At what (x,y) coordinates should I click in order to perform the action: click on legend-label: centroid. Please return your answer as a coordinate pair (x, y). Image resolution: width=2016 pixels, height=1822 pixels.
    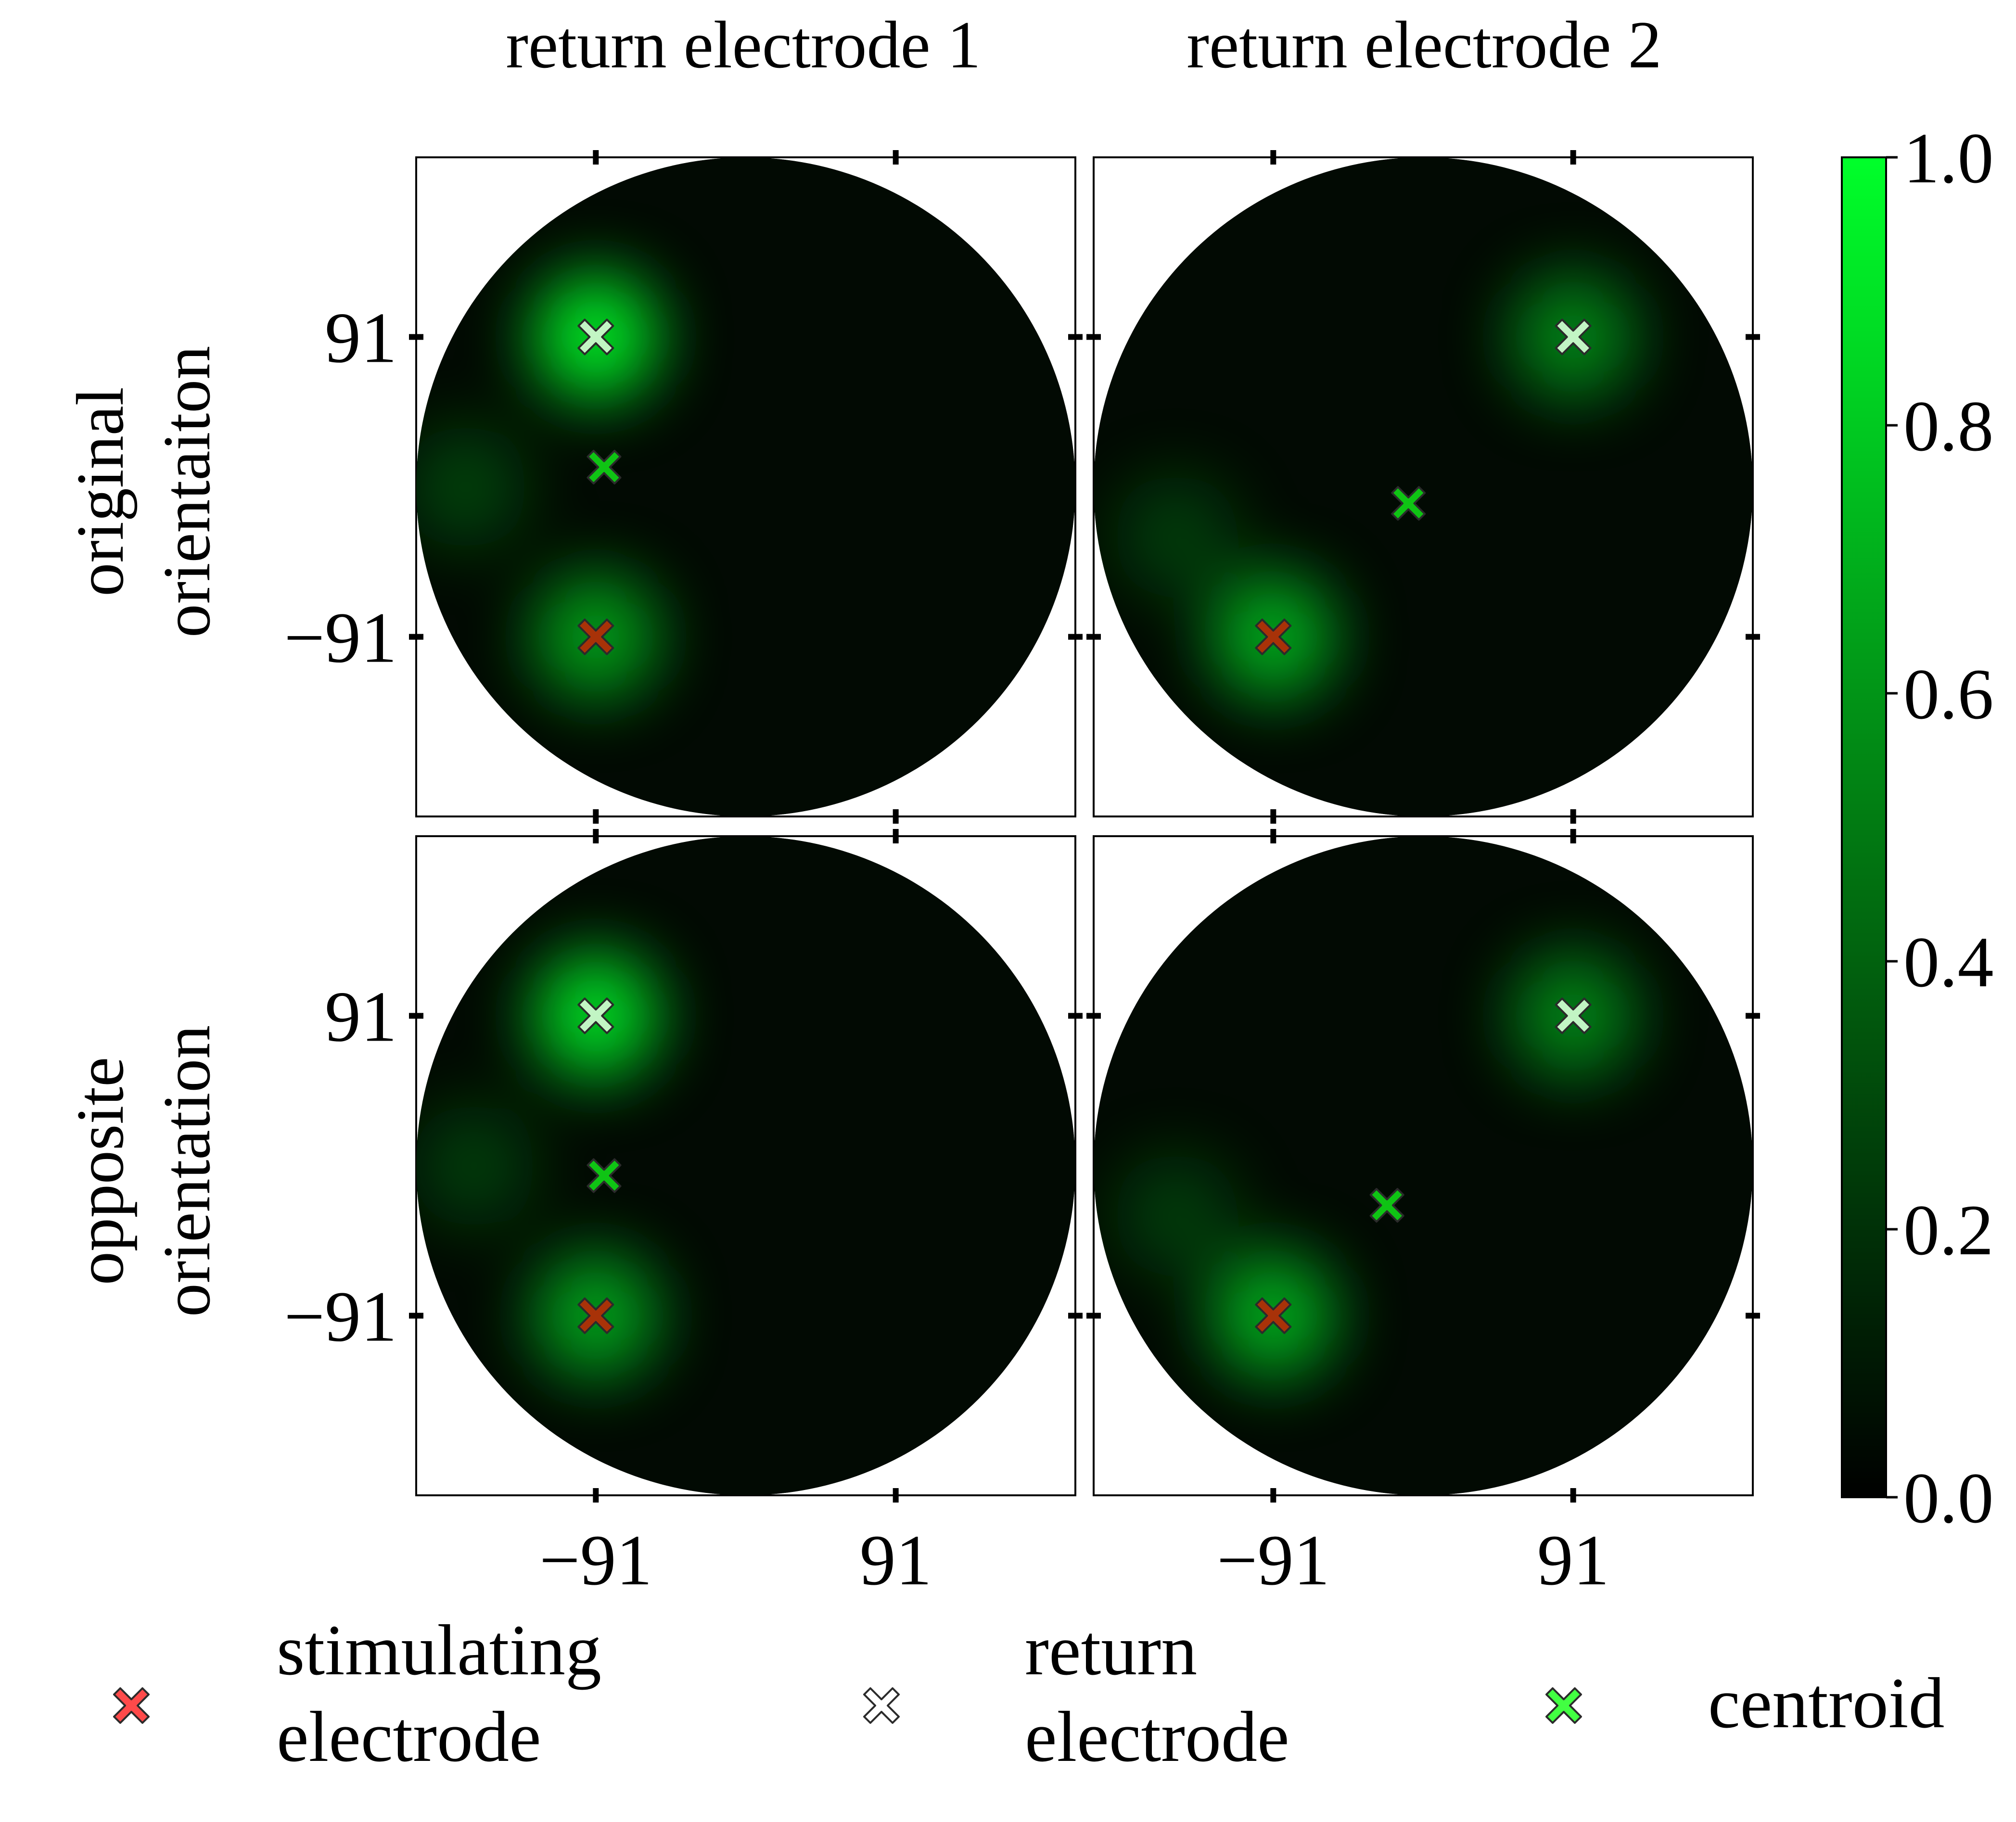
    Looking at the image, I should click on (1826, 1703).